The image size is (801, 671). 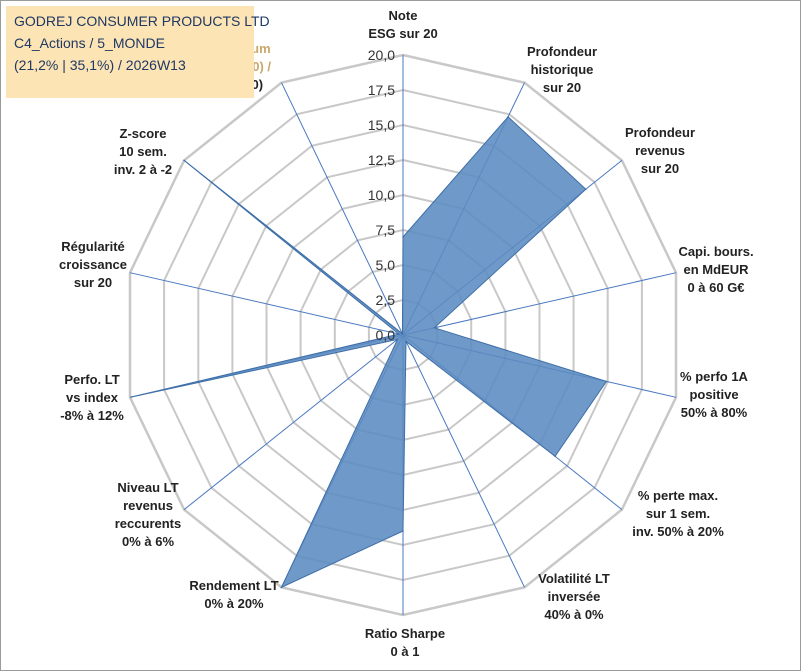 I want to click on axis-label: Note ESG sur 20, so click(x=402, y=24).